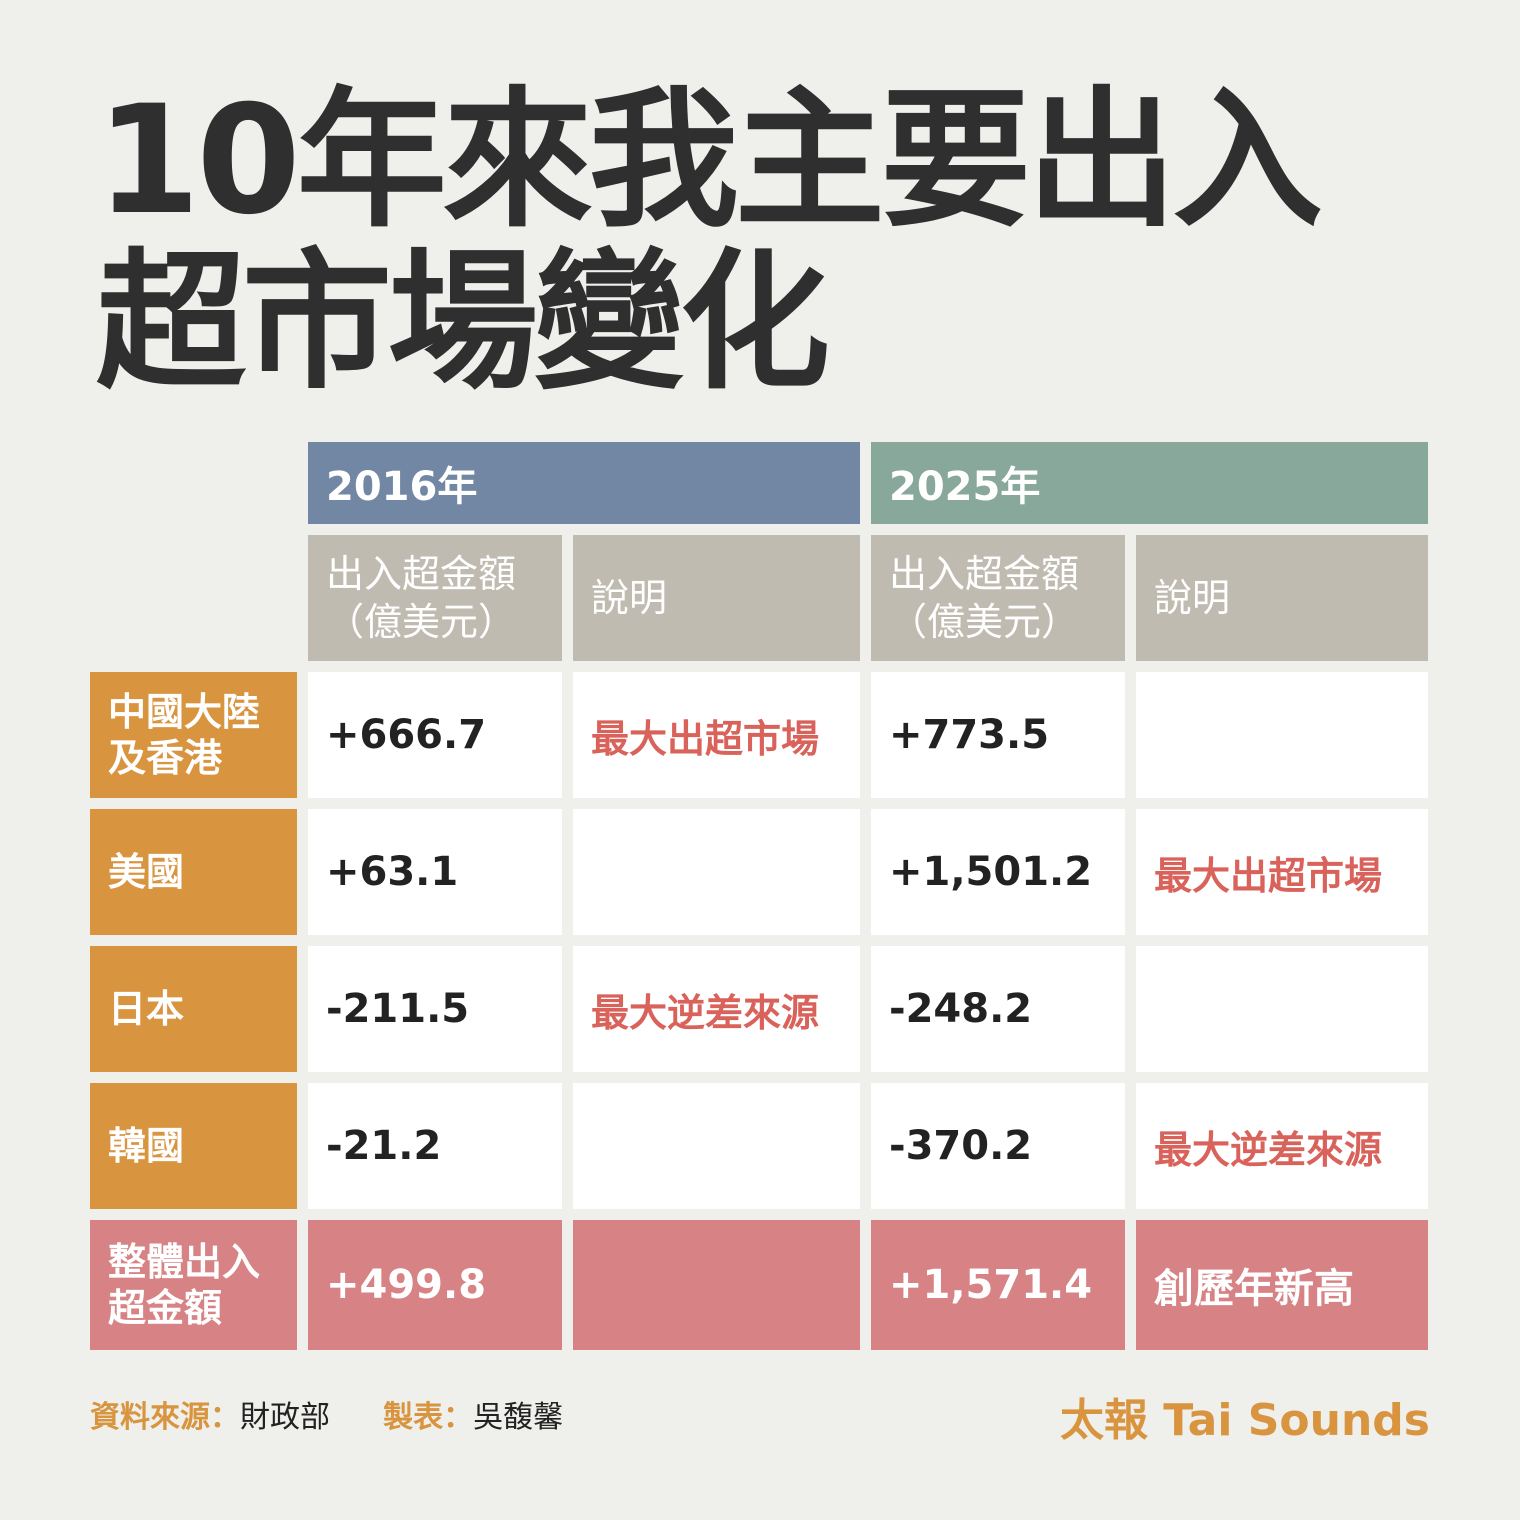 The image size is (1520, 1520). I want to click on footer-credits: 資料來源：財政部 製表：吳馥馨, so click(326, 1414).